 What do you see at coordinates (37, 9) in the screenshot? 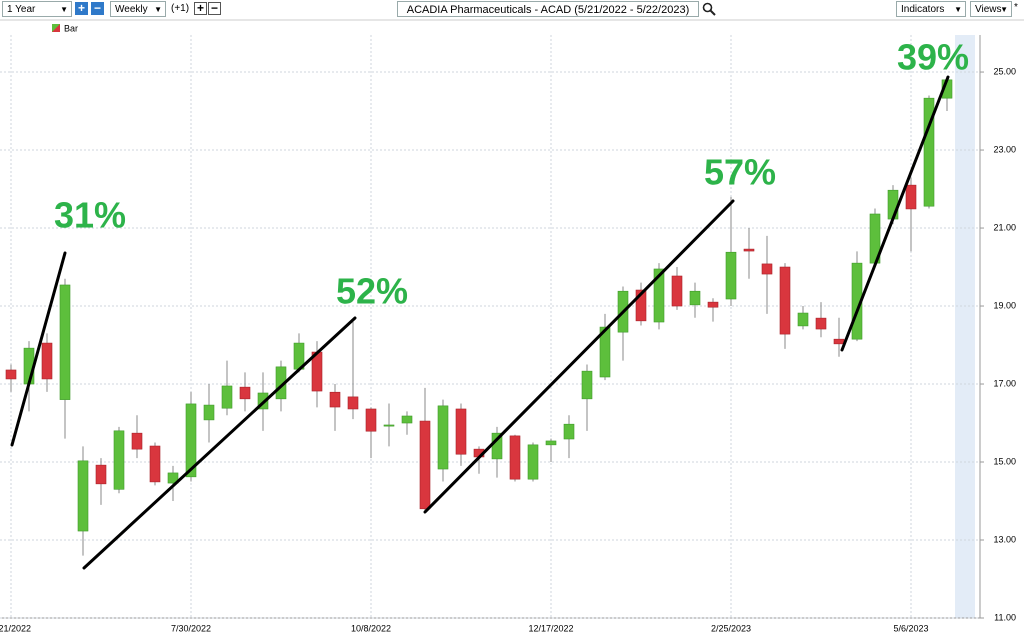
I see `period-select: 1 Year ▼` at bounding box center [37, 9].